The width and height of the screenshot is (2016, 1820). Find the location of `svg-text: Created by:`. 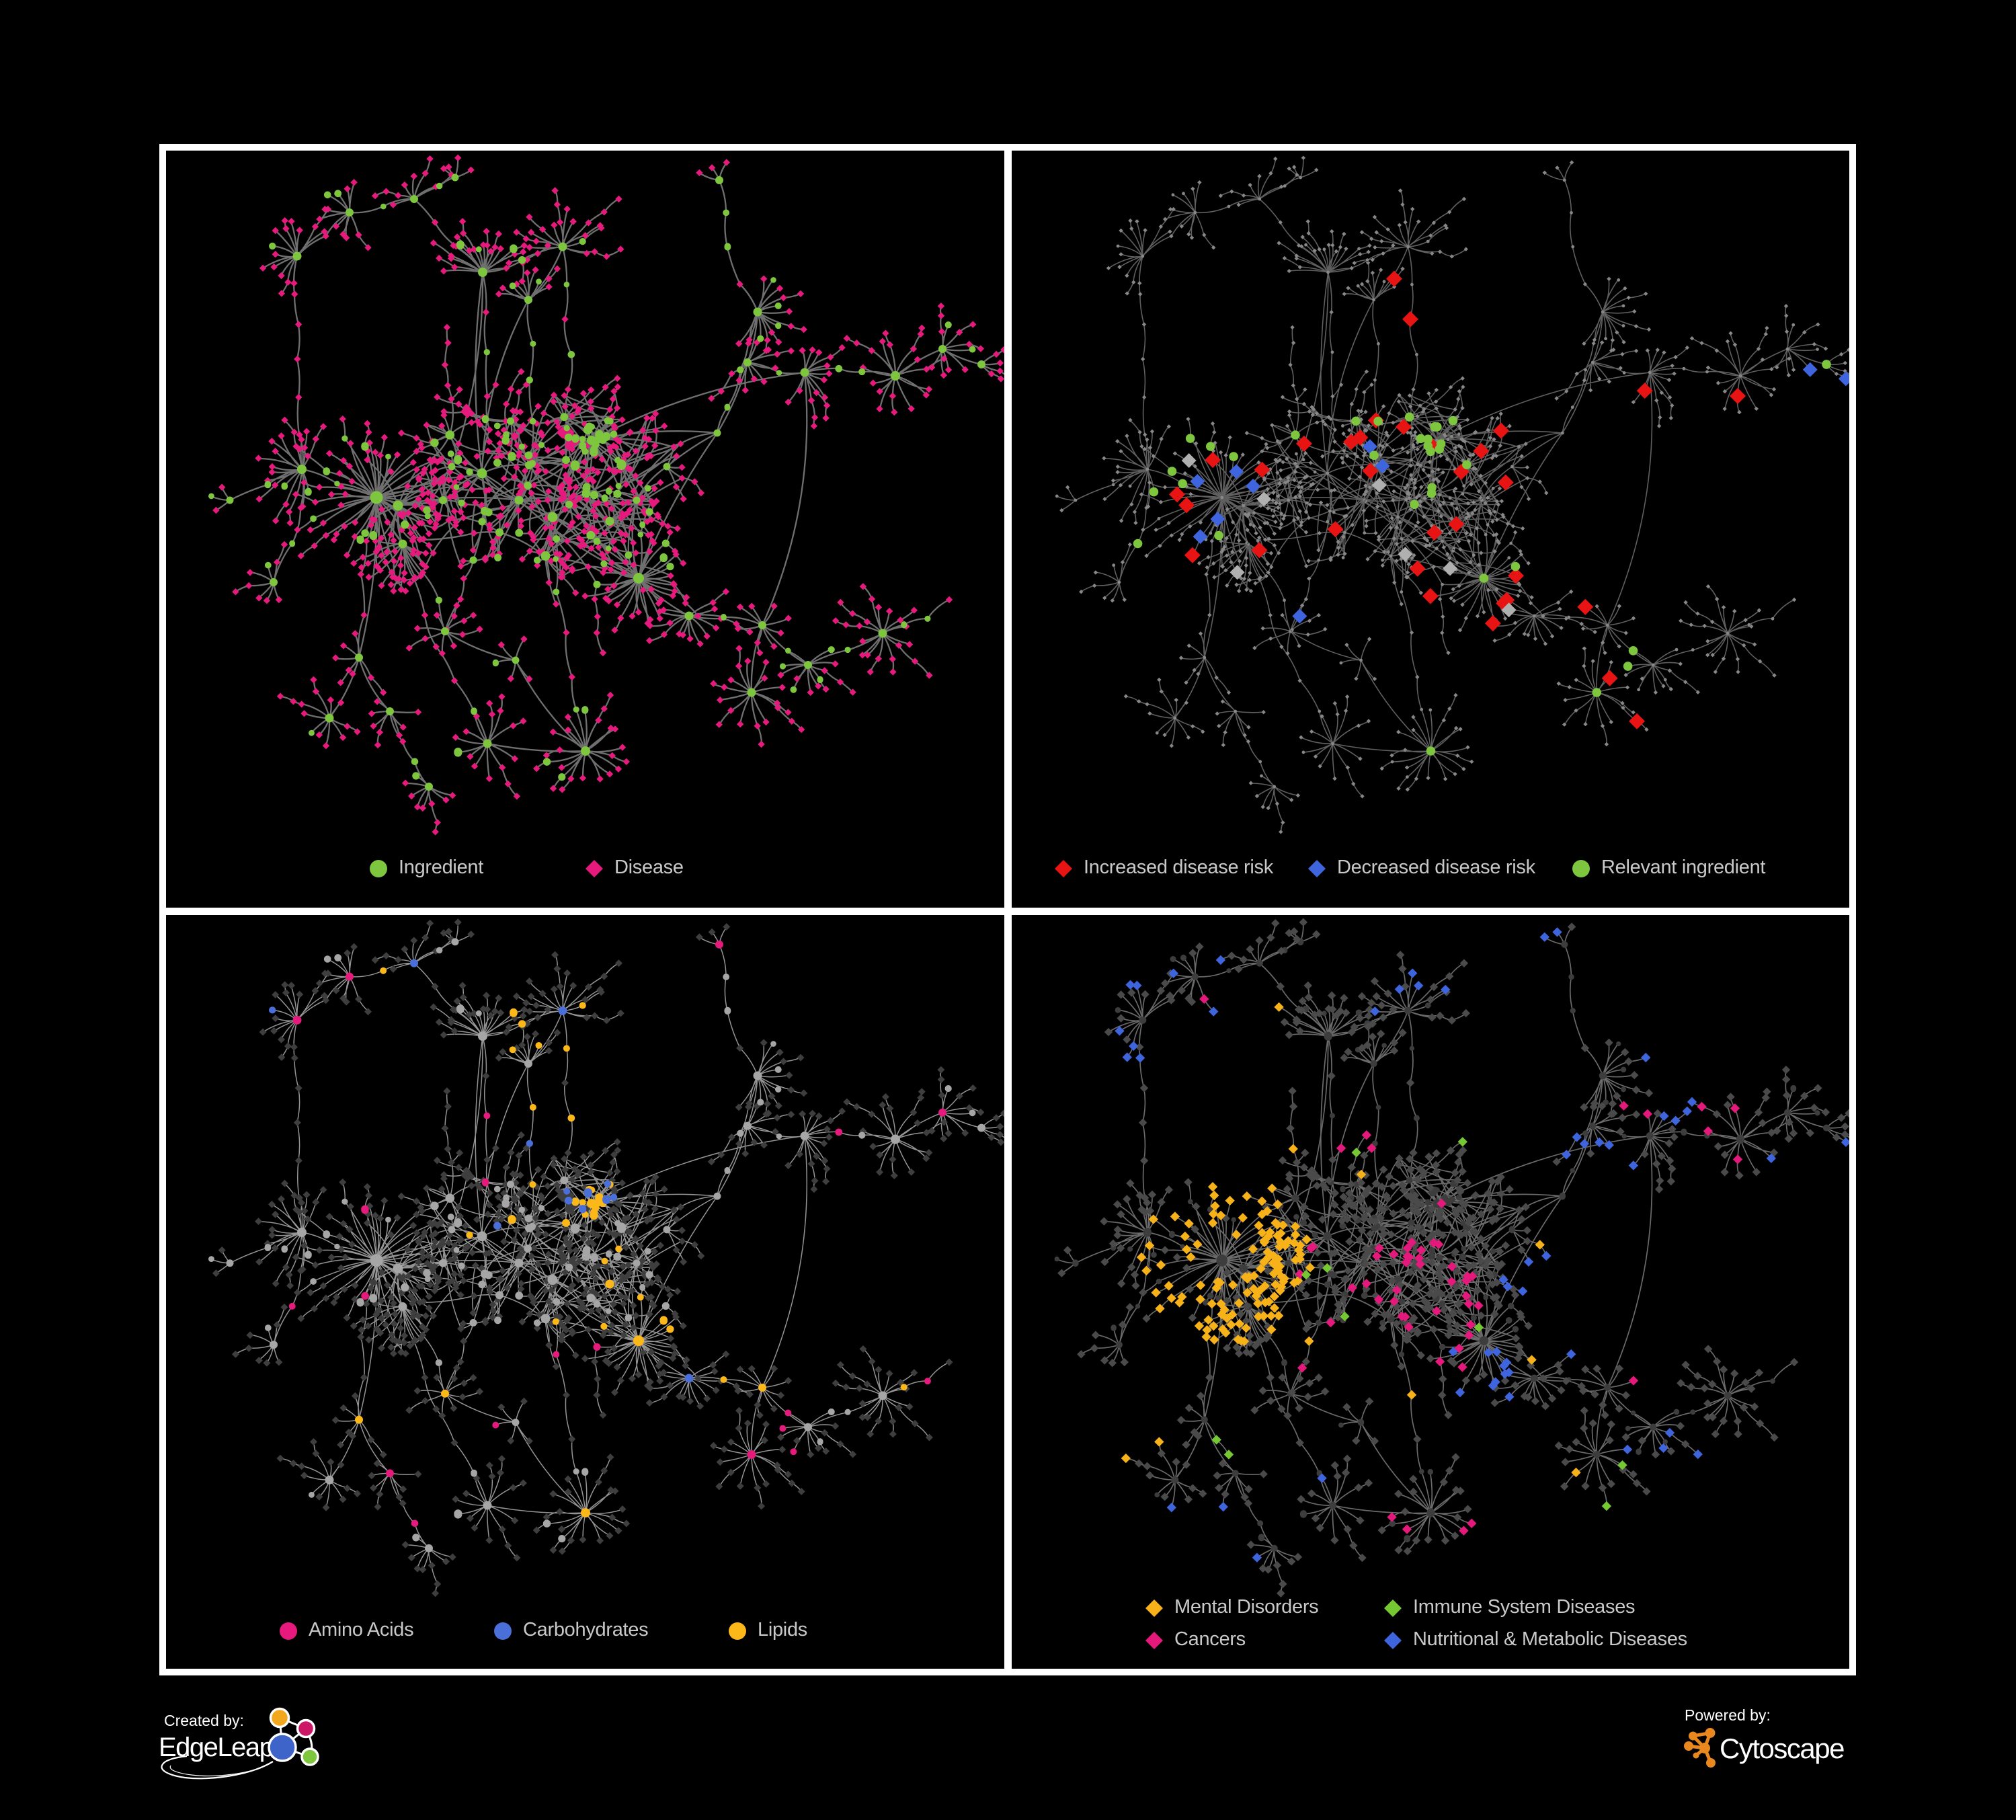

svg-text: Created by: is located at coordinates (204, 1720).